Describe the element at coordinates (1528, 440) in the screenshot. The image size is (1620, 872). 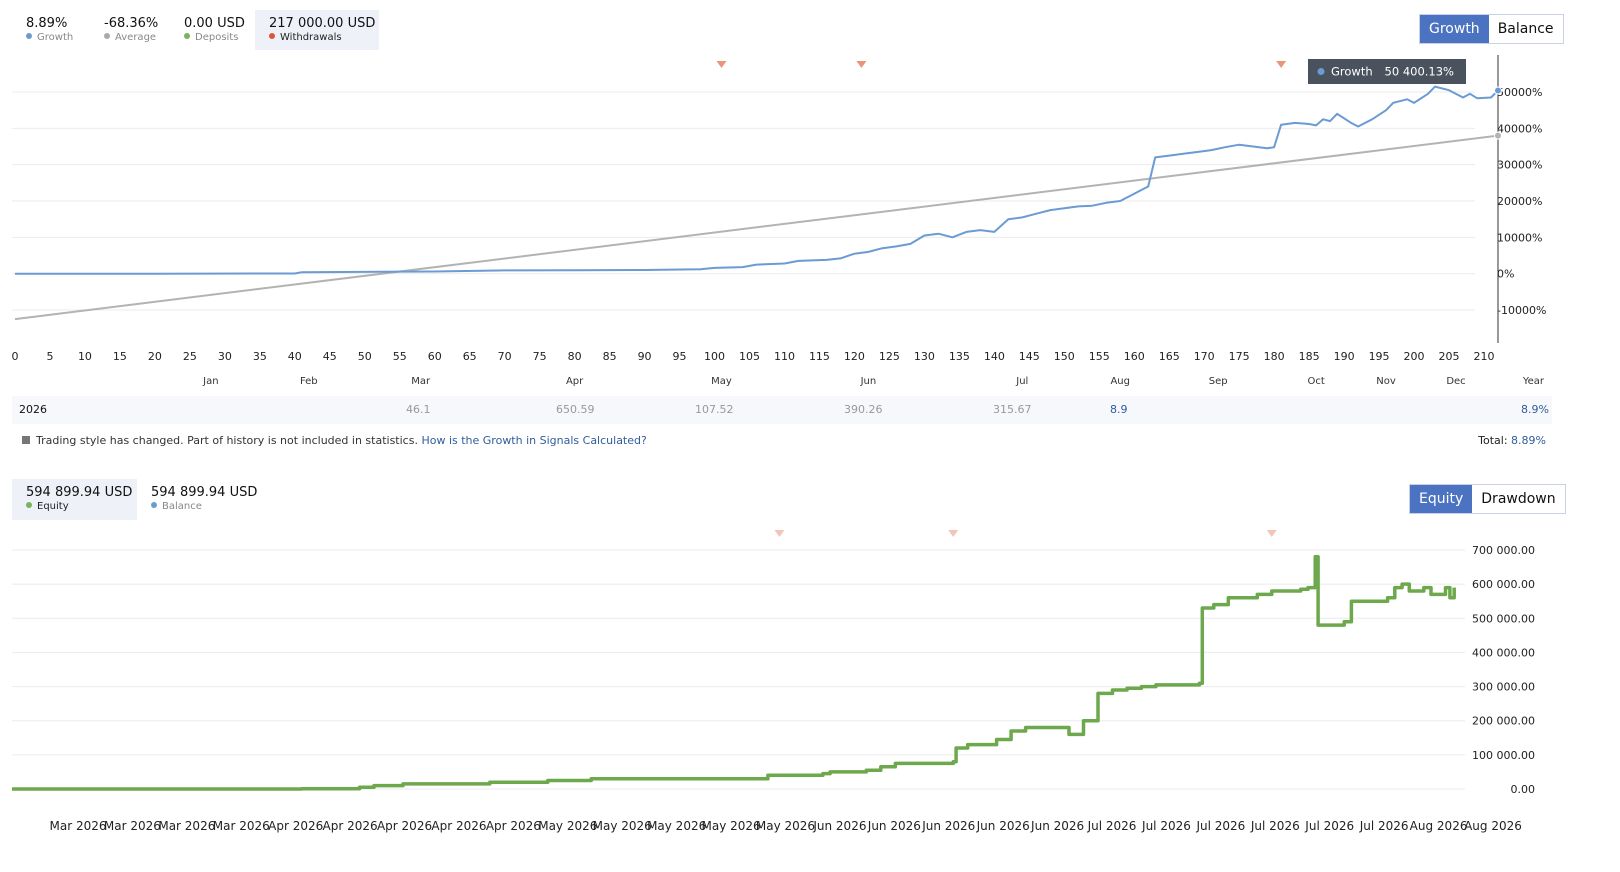
I see `total-value: 8.89%` at that location.